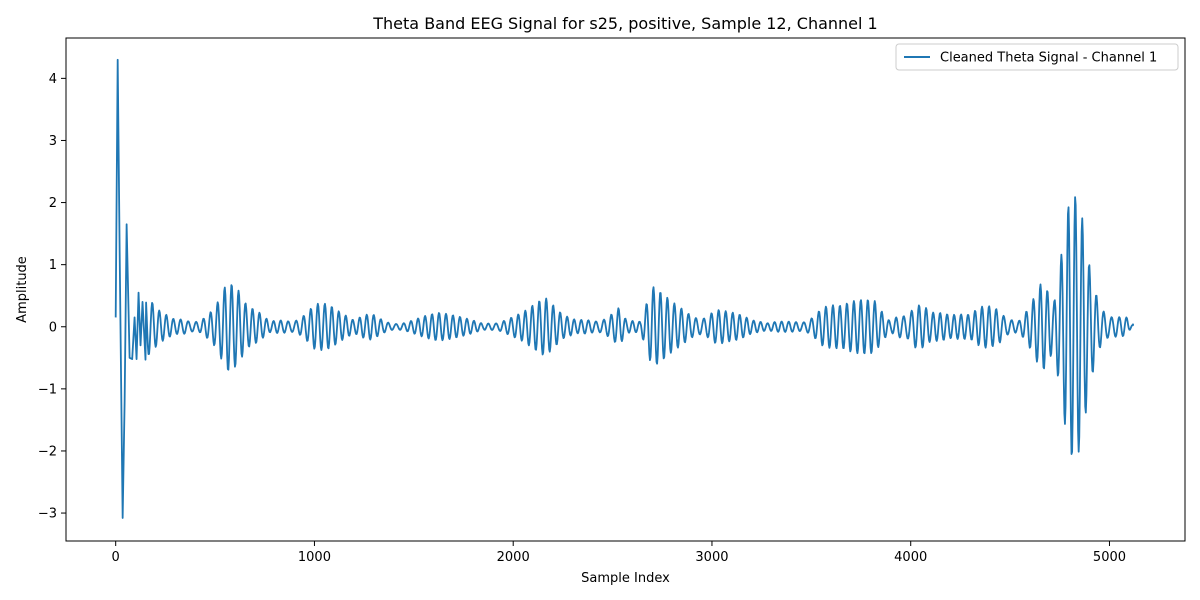  Describe the element at coordinates (910, 557) in the screenshot. I see `x-tick-label: 4000` at that location.